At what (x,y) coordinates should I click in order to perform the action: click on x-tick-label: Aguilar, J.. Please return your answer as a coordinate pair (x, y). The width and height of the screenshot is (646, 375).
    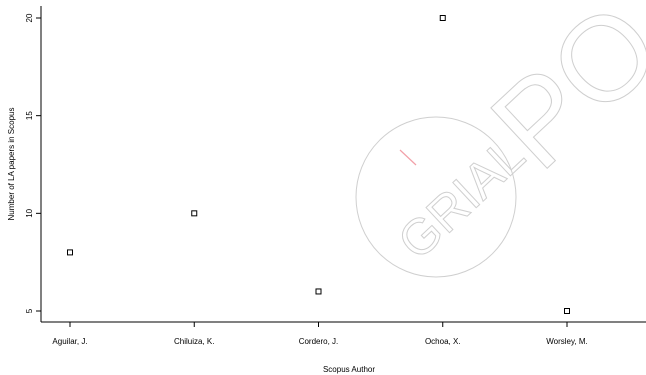
    Looking at the image, I should click on (69, 341).